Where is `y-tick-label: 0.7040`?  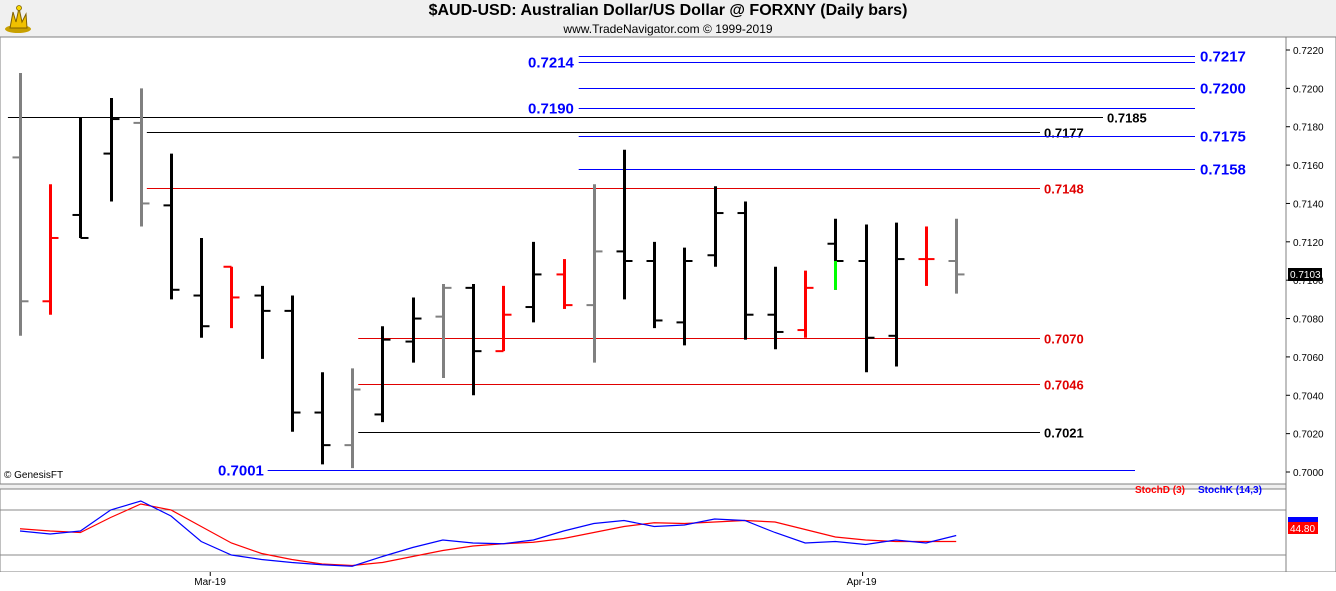
y-tick-label: 0.7040 is located at coordinates (1308, 396).